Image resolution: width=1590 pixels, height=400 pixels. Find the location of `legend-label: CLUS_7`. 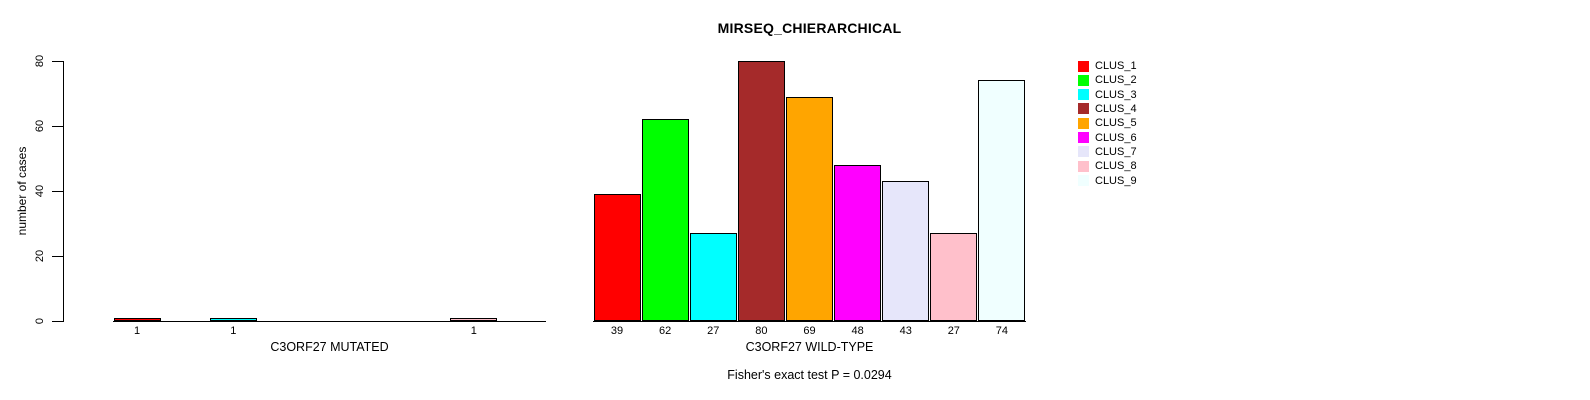

legend-label: CLUS_7 is located at coordinates (1116, 151).